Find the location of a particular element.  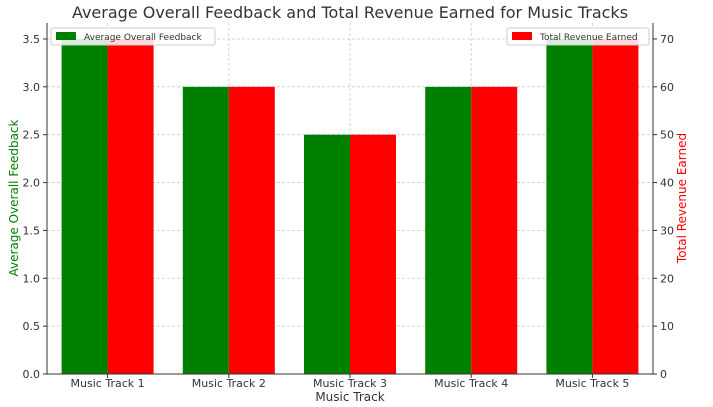

legend-left-box is located at coordinates (133, 36).